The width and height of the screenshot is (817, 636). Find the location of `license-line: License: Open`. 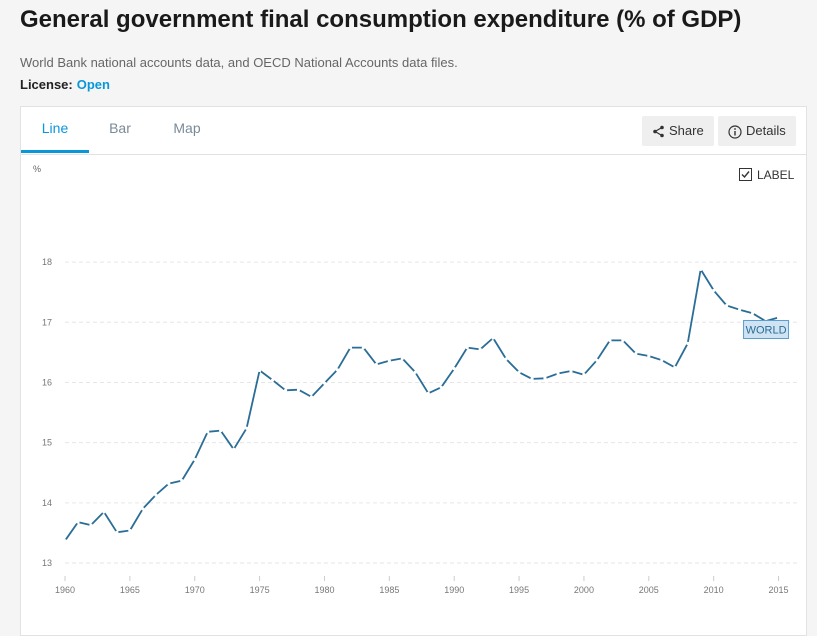

license-line: License: Open is located at coordinates (65, 84).